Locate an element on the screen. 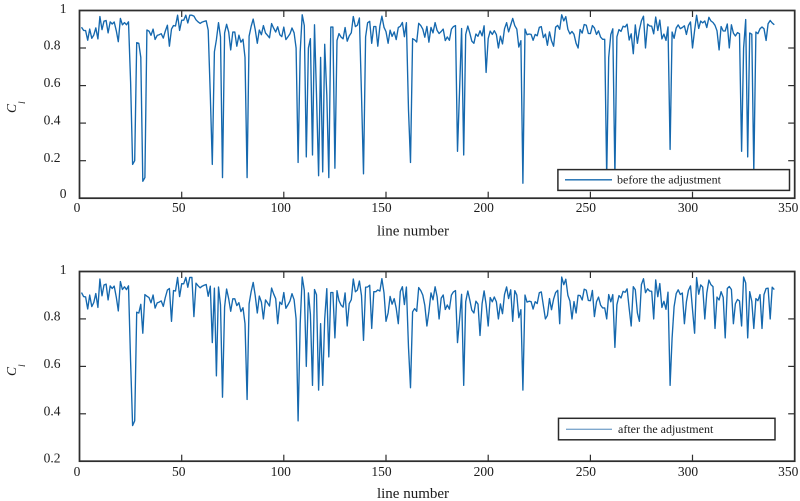 This screenshot has width=800, height=501. svg-text: before the adjustment is located at coordinates (669, 180).